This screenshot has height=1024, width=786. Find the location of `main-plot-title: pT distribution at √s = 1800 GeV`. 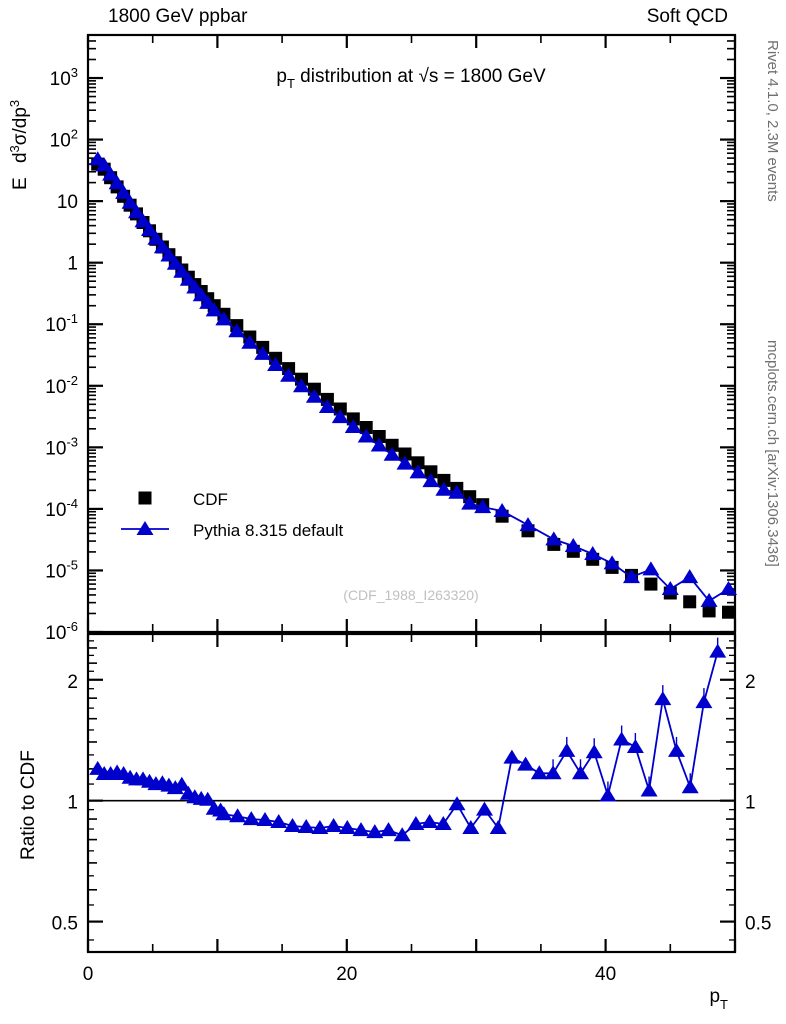

main-plot-title: pT distribution at √s = 1800 GeV is located at coordinates (411, 78).